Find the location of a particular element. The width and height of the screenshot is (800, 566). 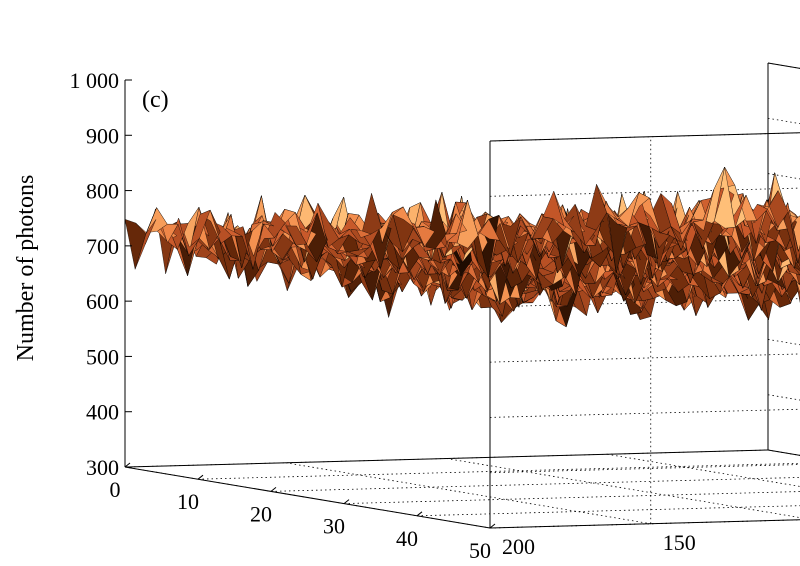

z-tick-label: 700 is located at coordinates (102, 246).